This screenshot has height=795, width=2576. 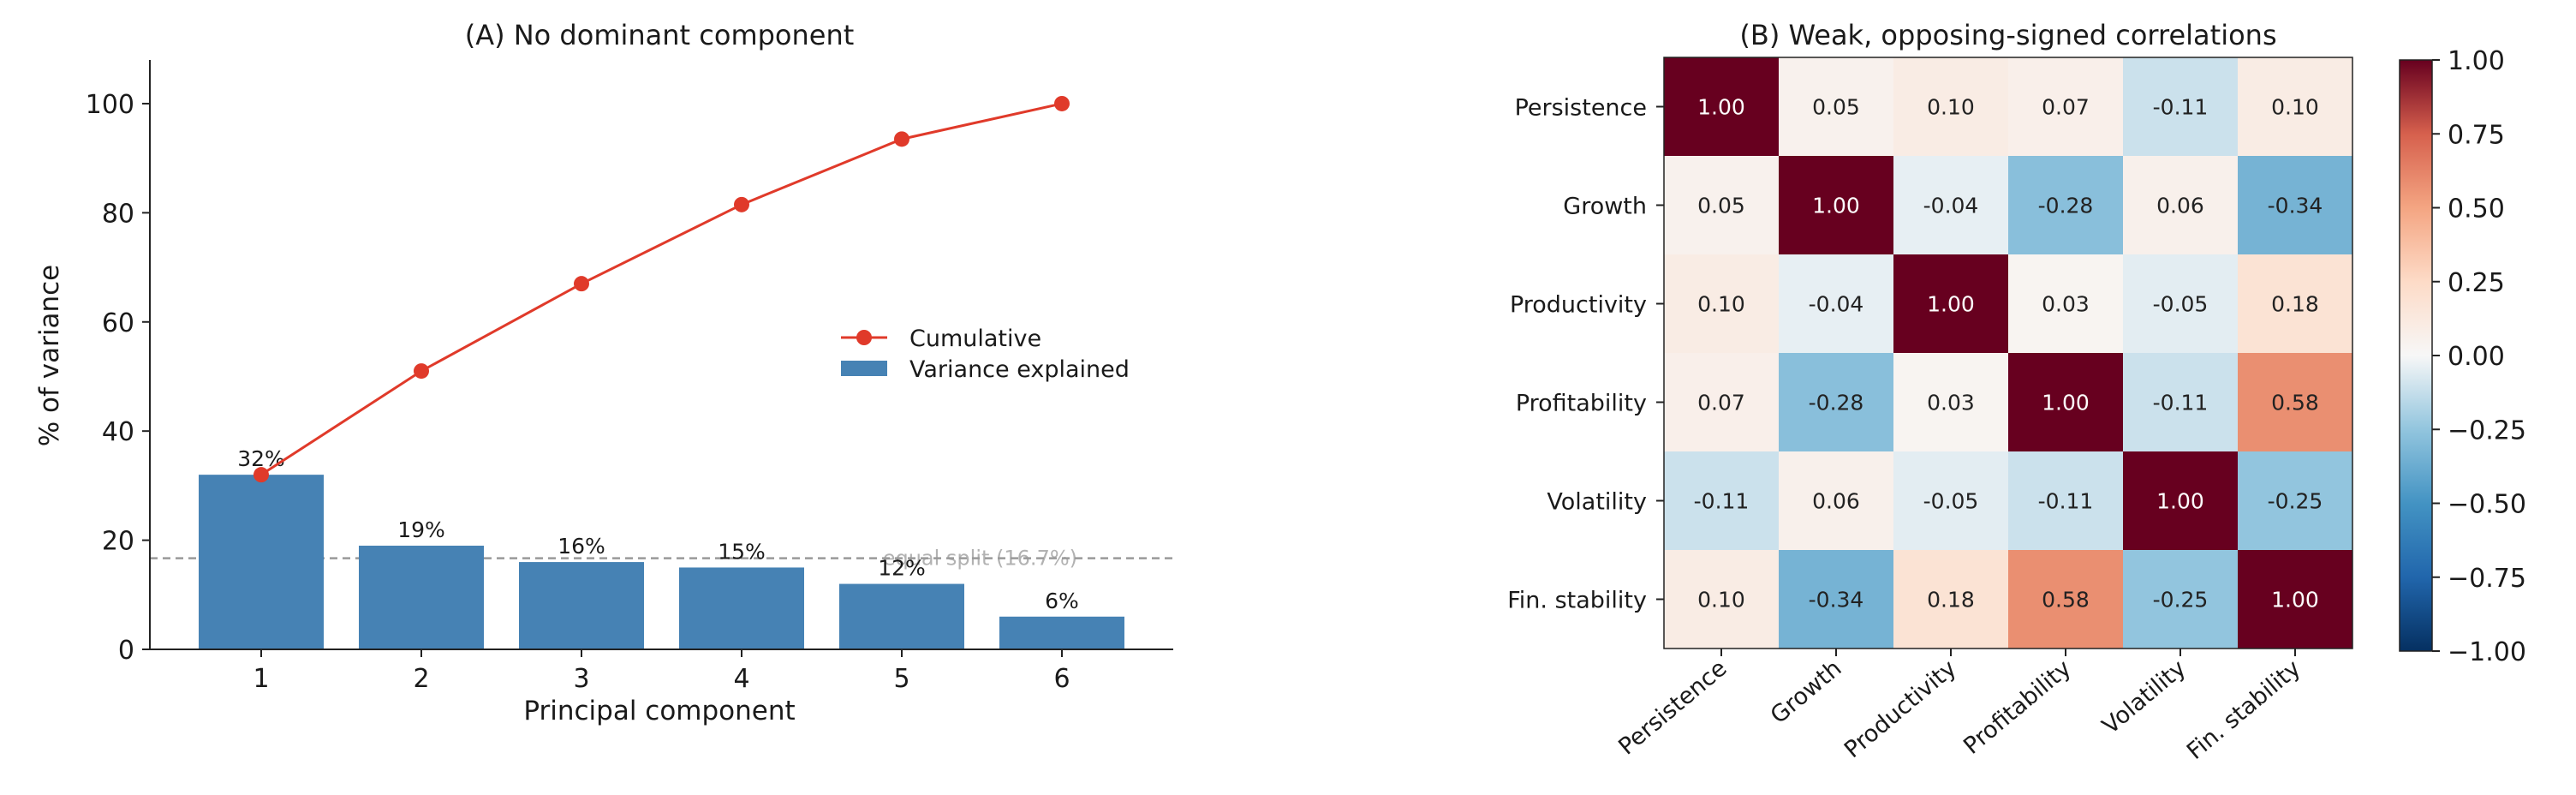 What do you see at coordinates (661, 289) in the screenshot?
I see `cumulative-line` at bounding box center [661, 289].